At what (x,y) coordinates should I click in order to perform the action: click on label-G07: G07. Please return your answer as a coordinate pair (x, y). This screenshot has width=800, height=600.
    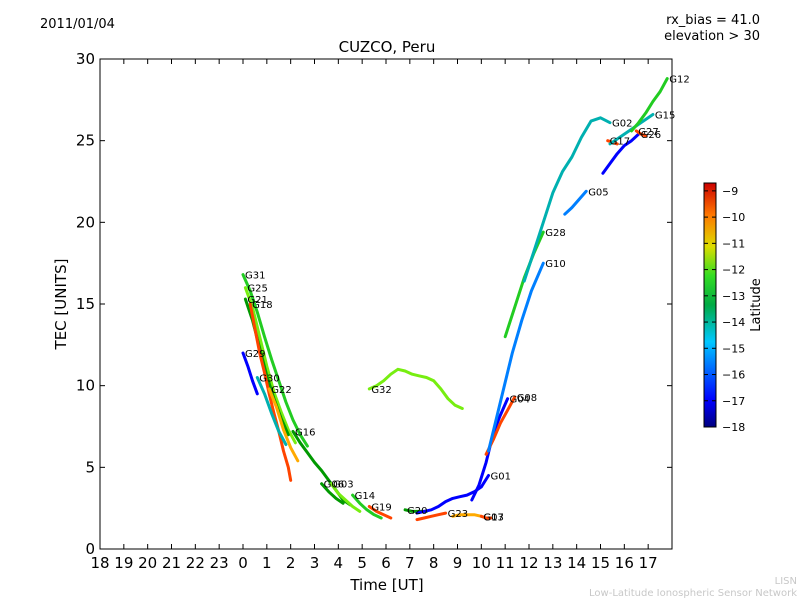
    Looking at the image, I should click on (493, 517).